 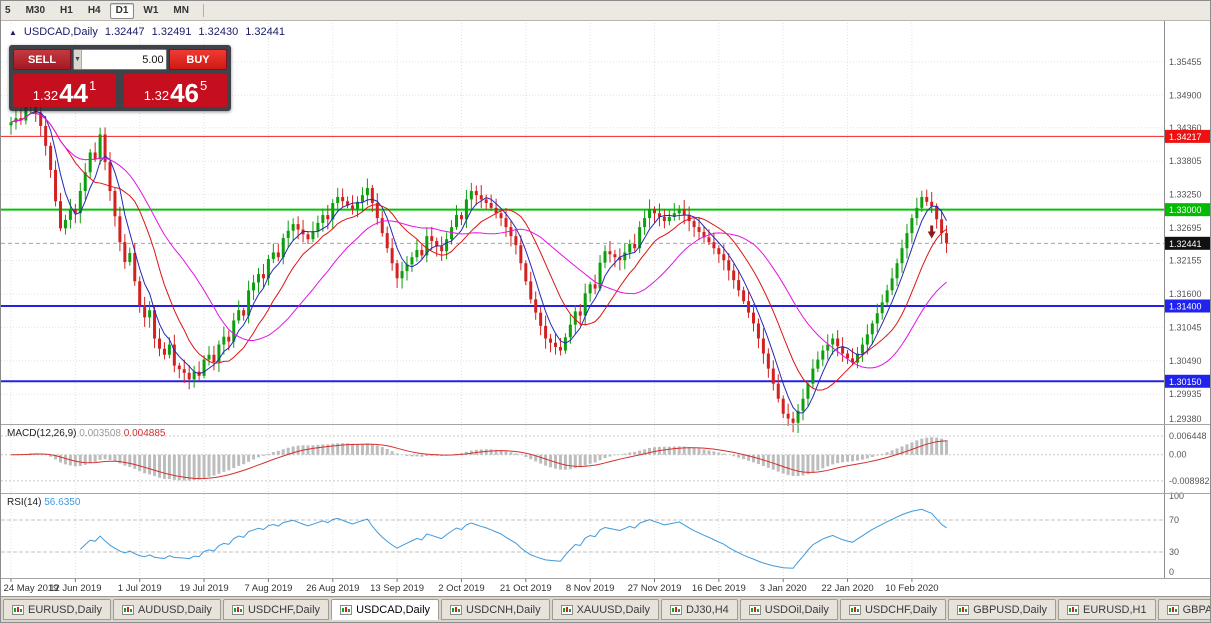 I want to click on ohlc-high: 1.32491, so click(x=171, y=32).